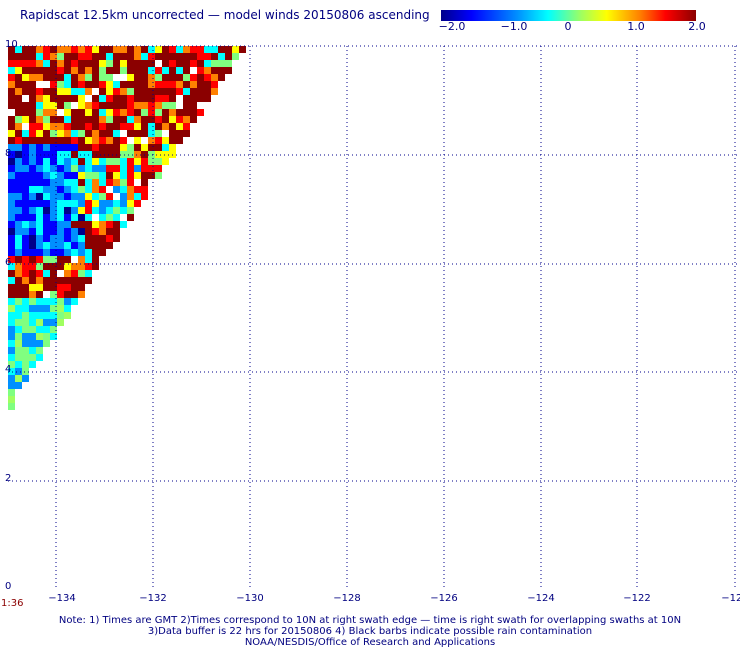 This screenshot has height=650, width=740. What do you see at coordinates (250, 598) in the screenshot?
I see `x-tick-label: −130` at bounding box center [250, 598].